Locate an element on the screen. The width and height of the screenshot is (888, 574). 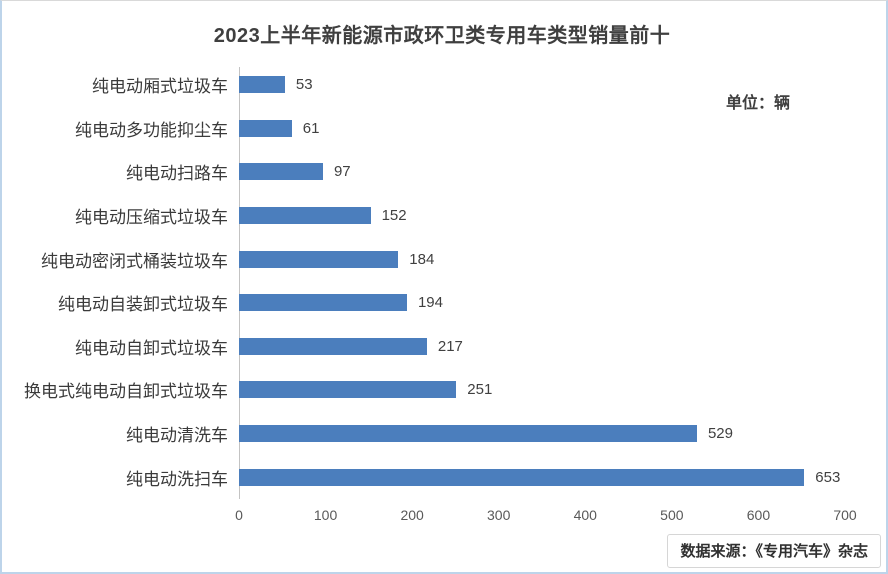
chart-row: 纯电动扫路车 97 is located at coordinates (444, 172).